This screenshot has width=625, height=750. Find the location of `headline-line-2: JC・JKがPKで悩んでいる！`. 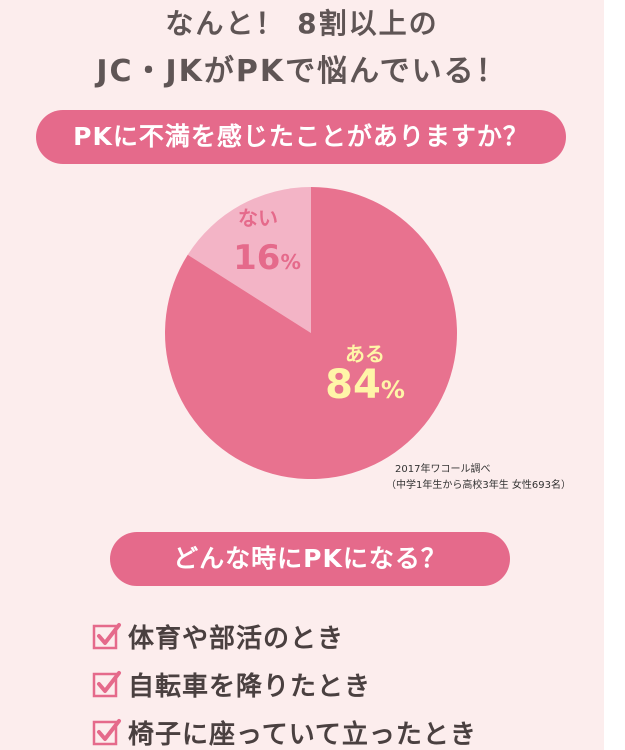

headline-line-2: JC・JKがPKで悩んでいる！ is located at coordinates (302, 71).